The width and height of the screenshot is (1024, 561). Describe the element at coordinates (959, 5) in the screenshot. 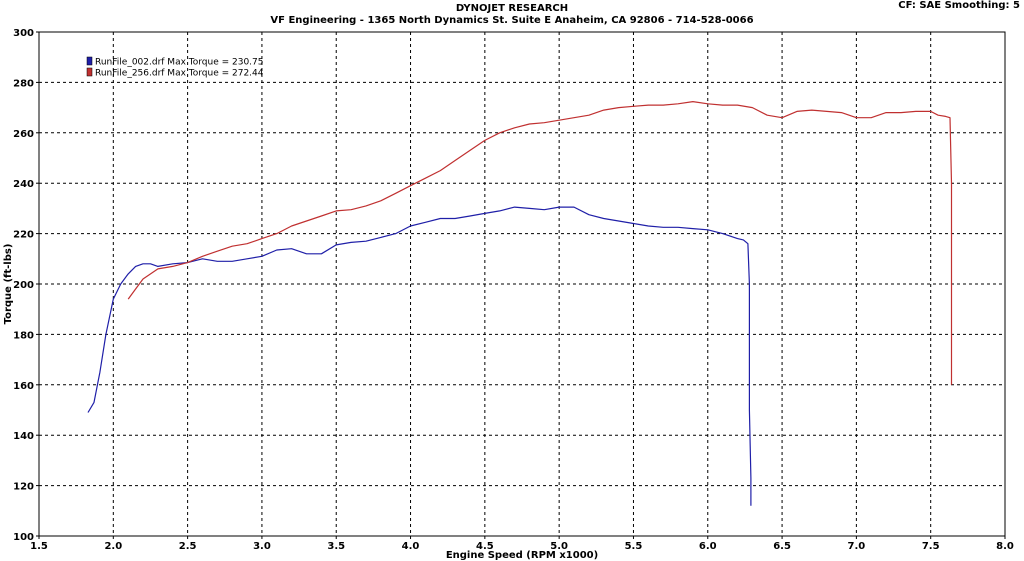

I see `settings-readout: CF: SAE Smoothing: 5` at that location.